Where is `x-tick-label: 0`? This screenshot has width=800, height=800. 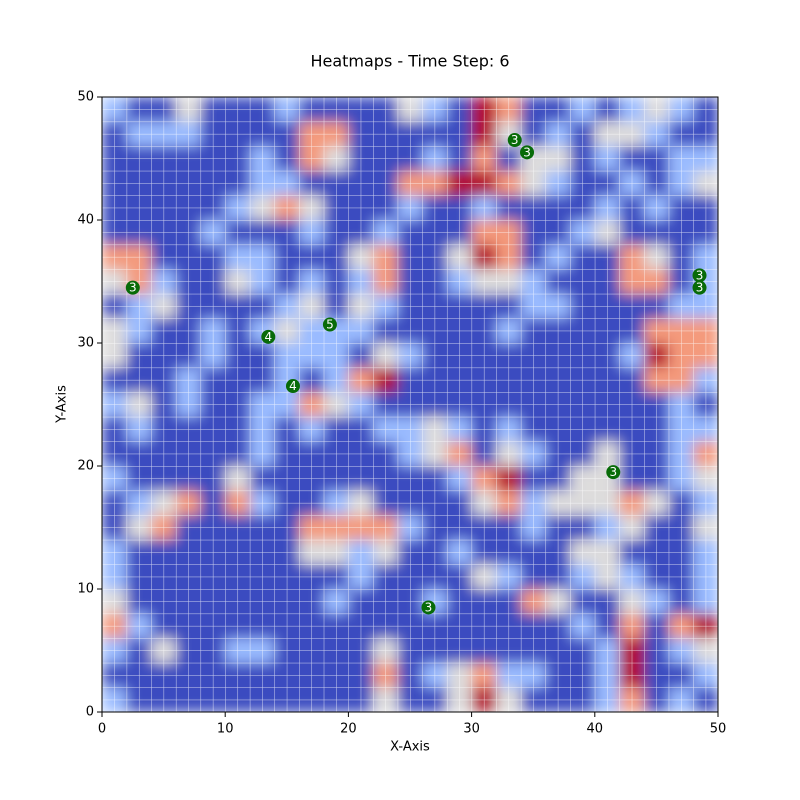 x-tick-label: 0 is located at coordinates (102, 729).